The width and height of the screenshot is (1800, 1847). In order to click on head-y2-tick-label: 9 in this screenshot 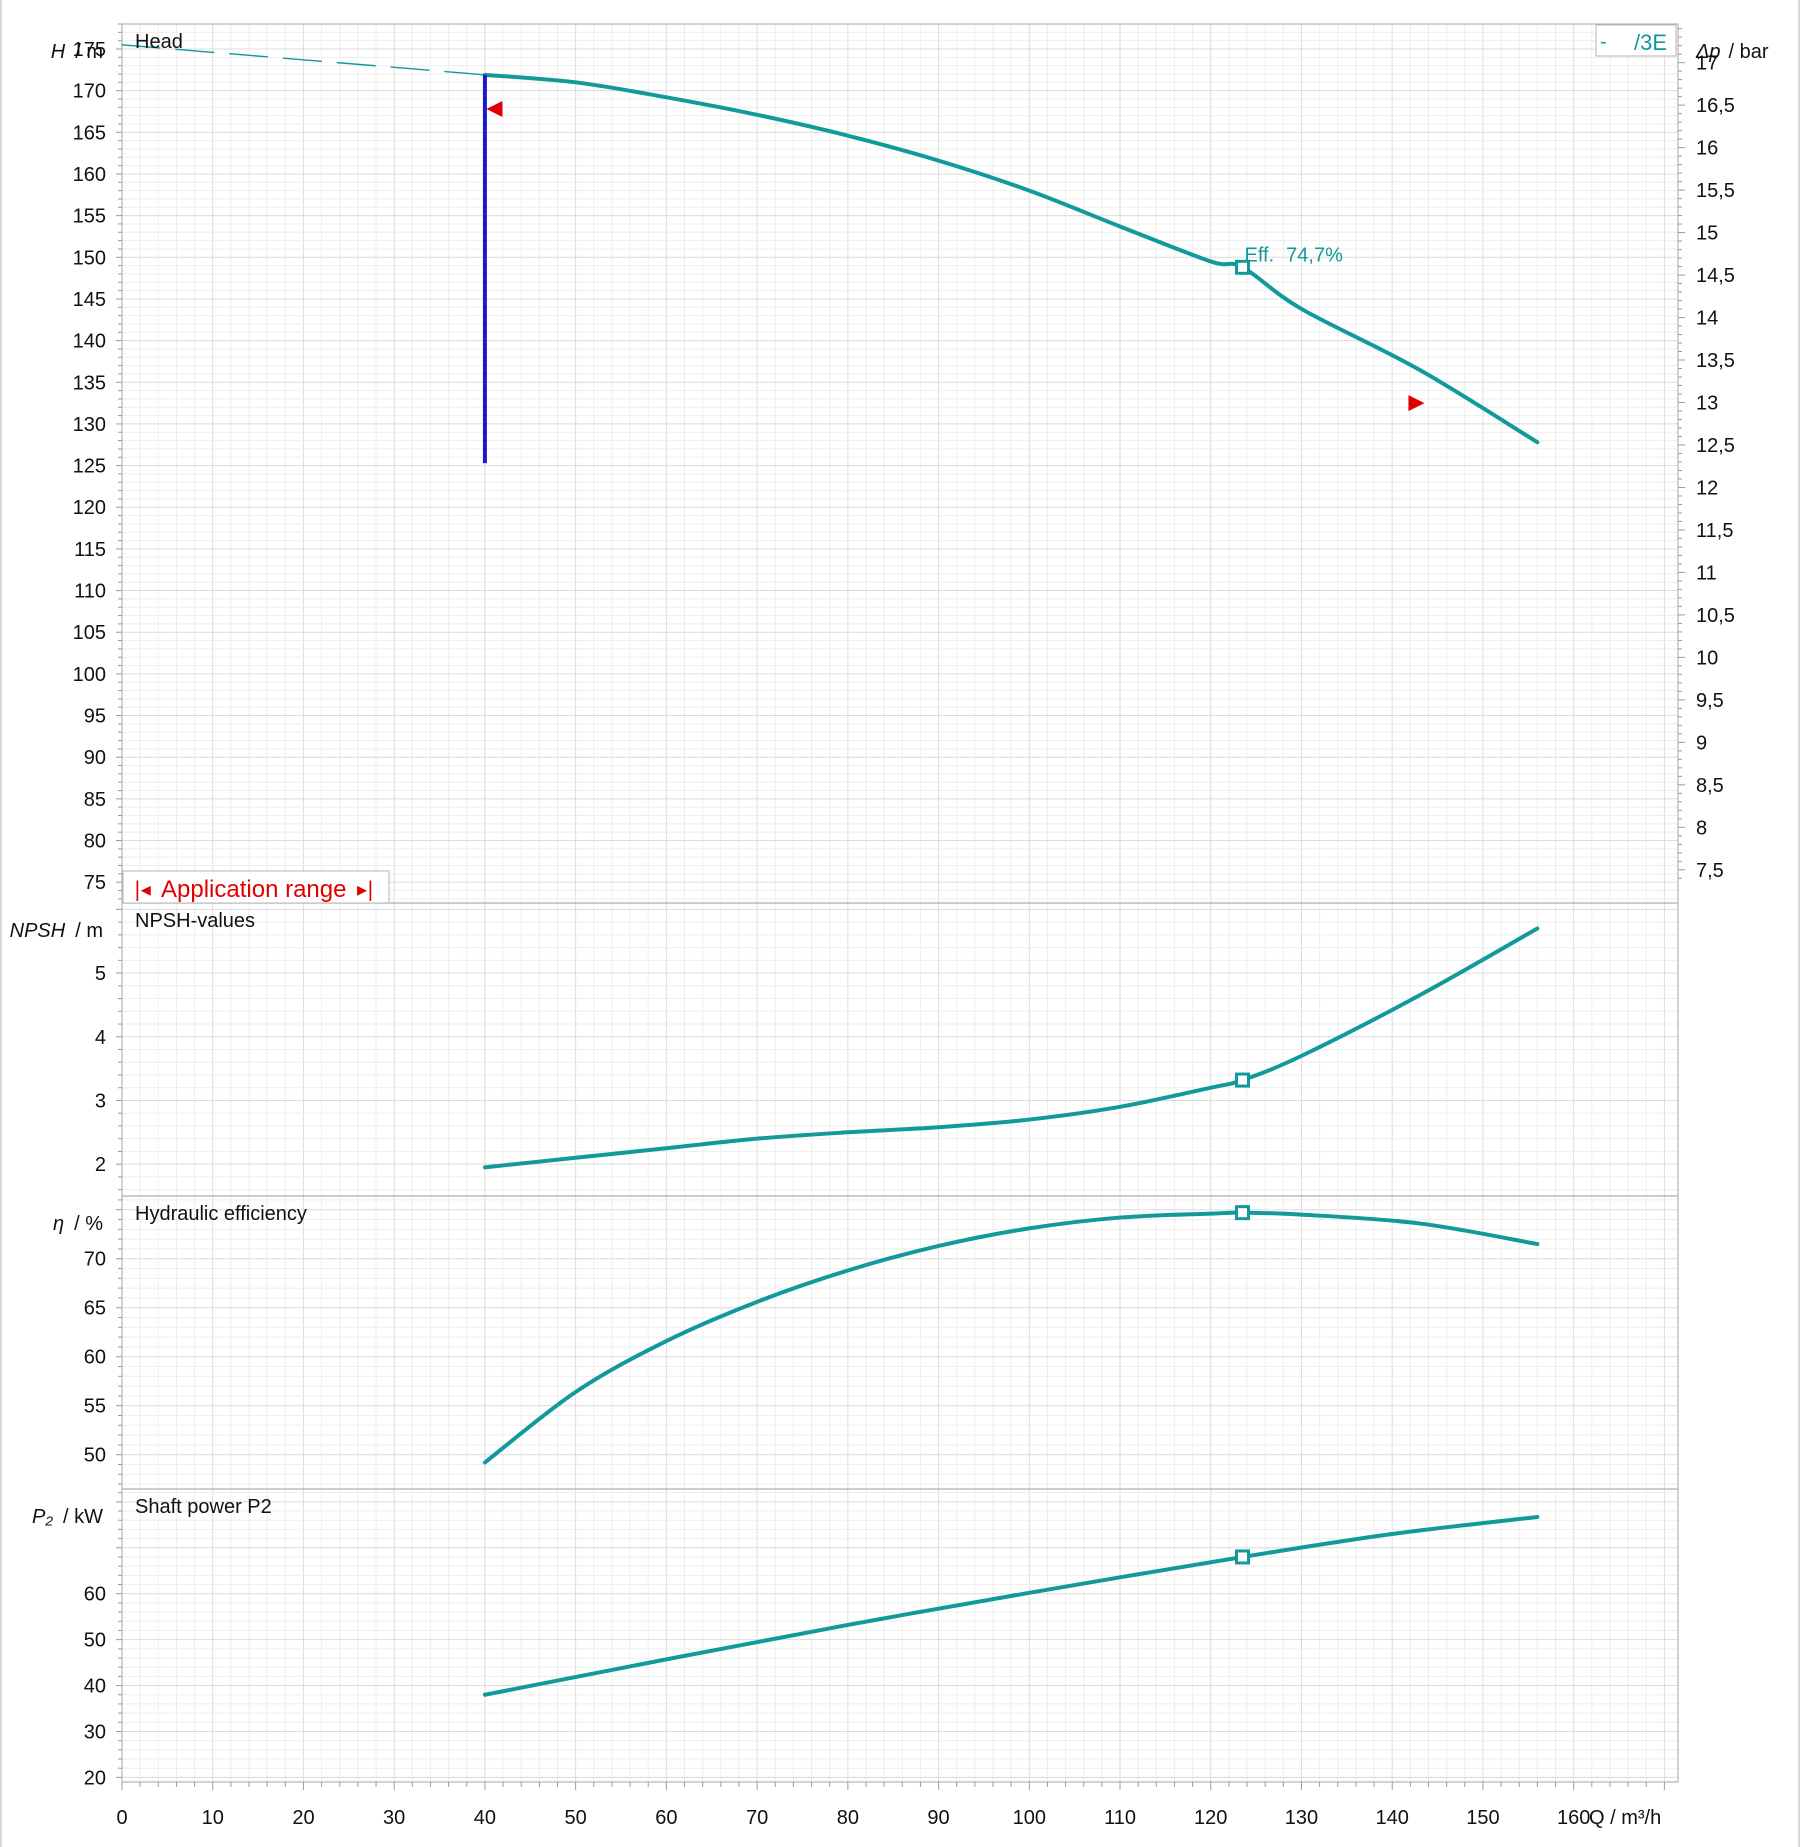, I will do `click(1701, 743)`.